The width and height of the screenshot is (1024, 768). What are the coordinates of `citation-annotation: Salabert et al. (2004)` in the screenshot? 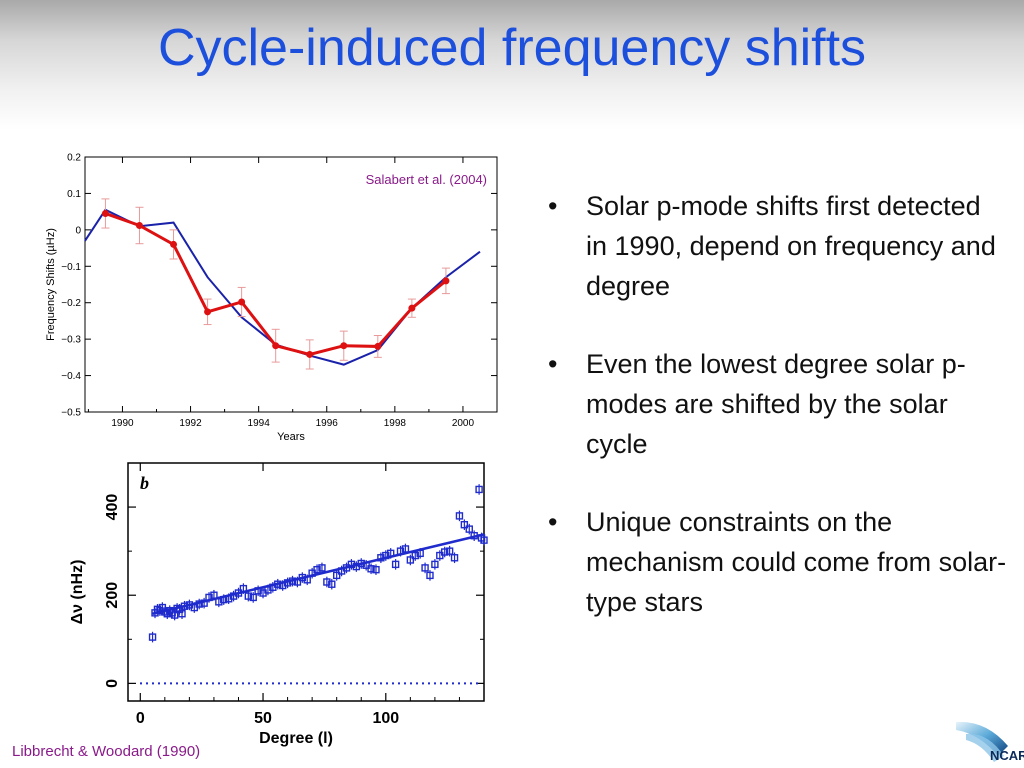 It's located at (426, 179).